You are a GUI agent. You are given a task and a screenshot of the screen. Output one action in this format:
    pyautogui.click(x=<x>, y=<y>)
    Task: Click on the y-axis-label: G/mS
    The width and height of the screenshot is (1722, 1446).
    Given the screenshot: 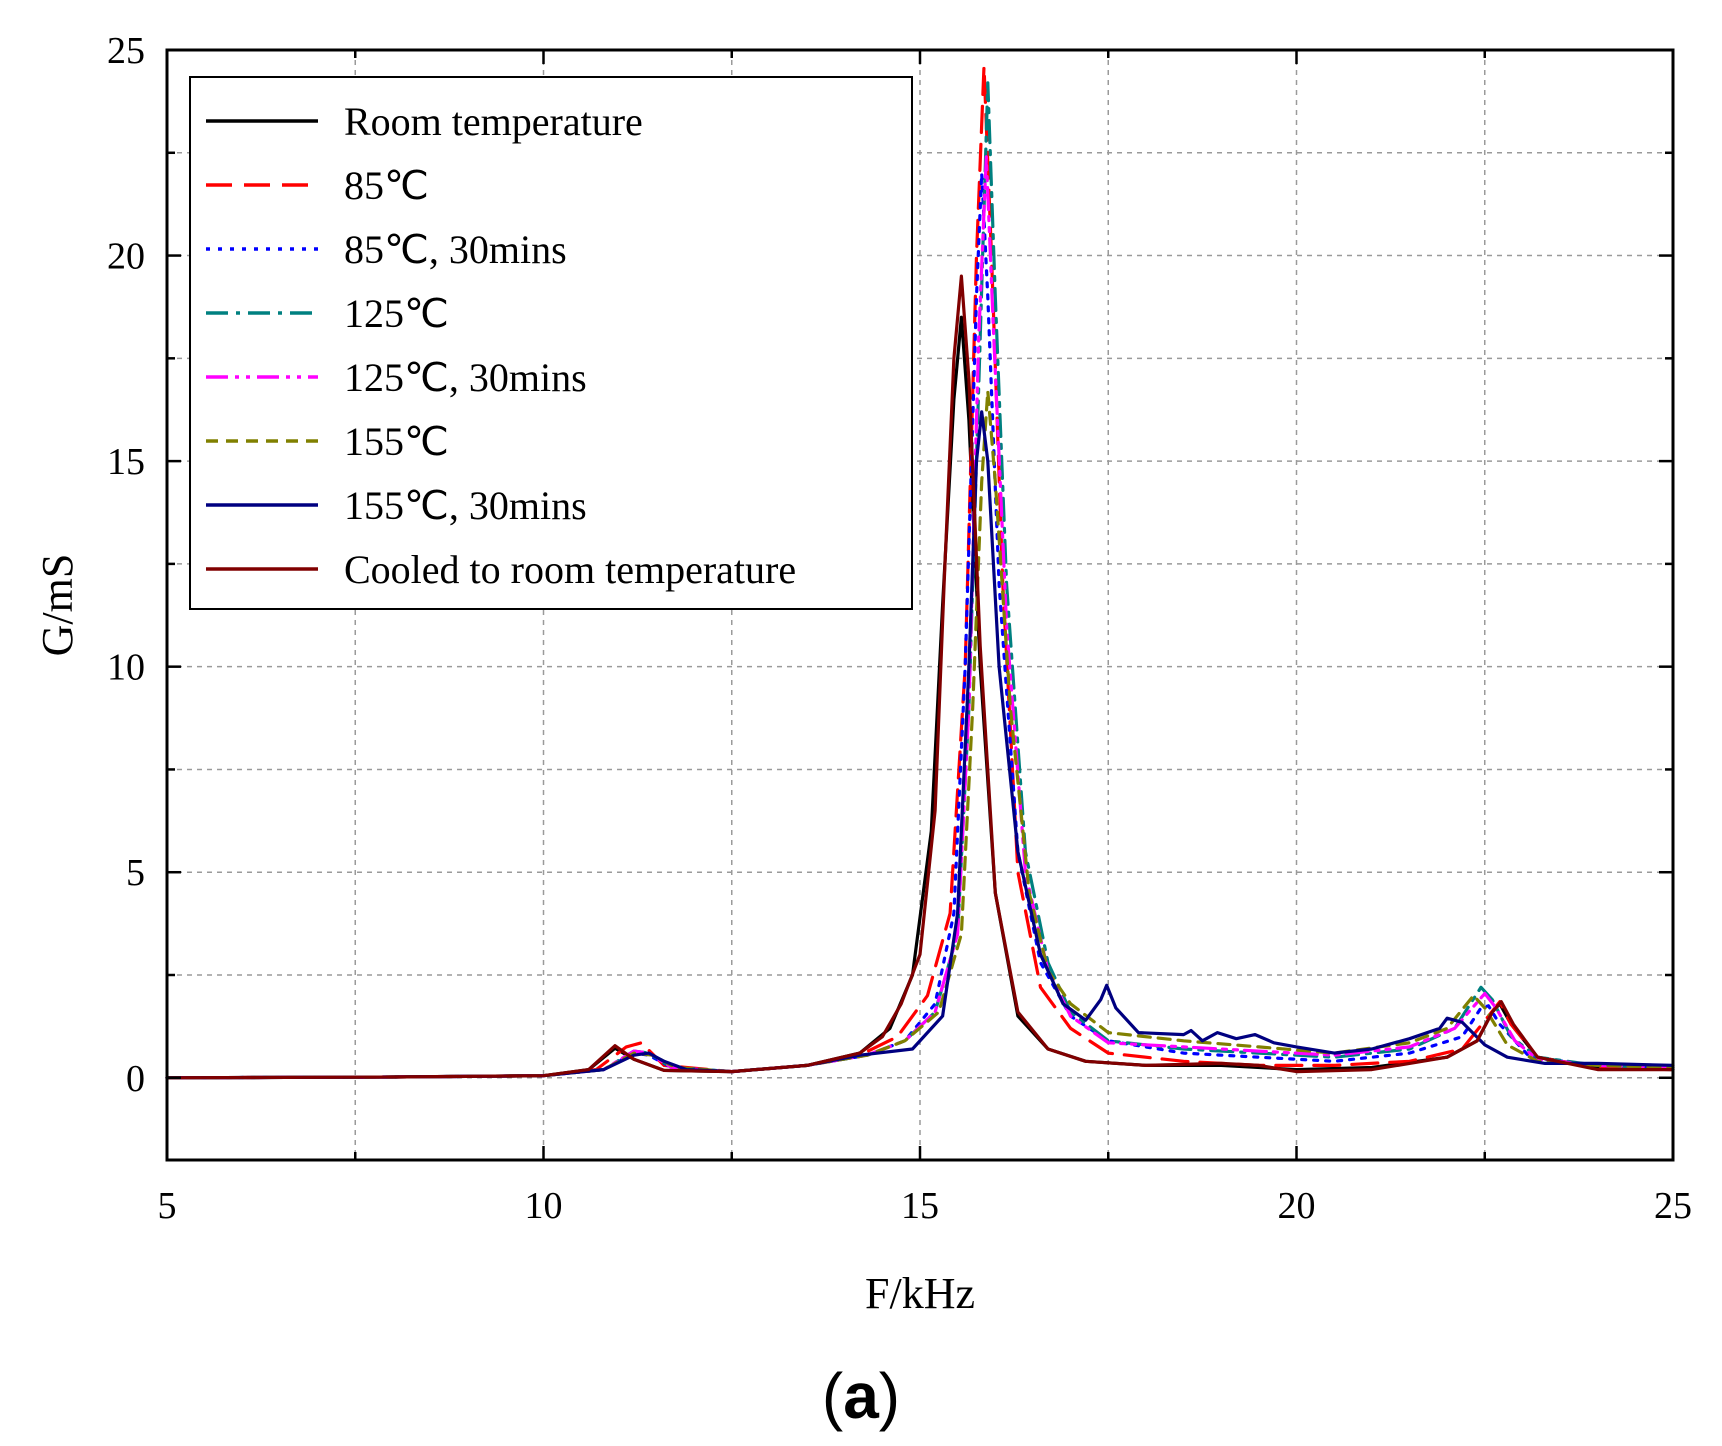 What is the action you would take?
    pyautogui.click(x=57, y=605)
    